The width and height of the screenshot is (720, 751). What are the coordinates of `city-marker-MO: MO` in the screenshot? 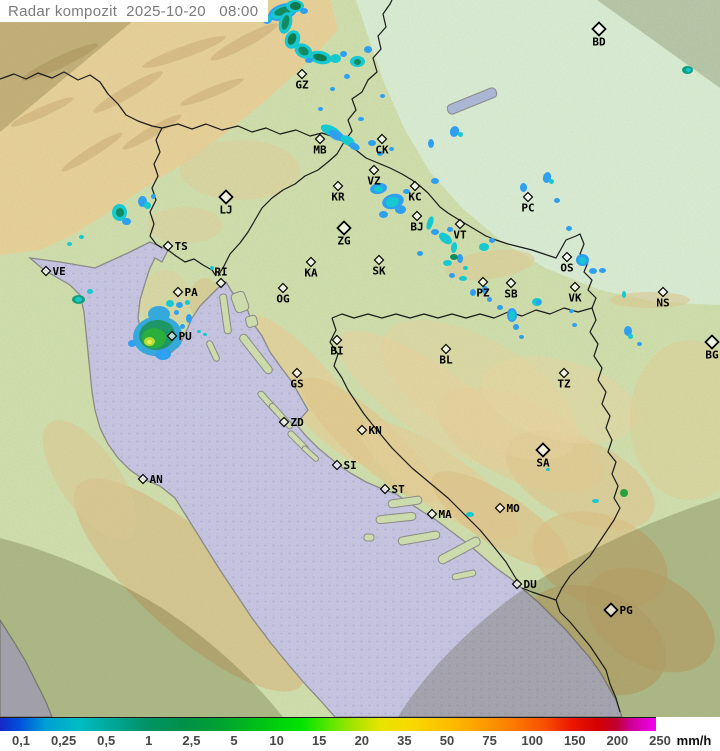 It's located at (507, 508).